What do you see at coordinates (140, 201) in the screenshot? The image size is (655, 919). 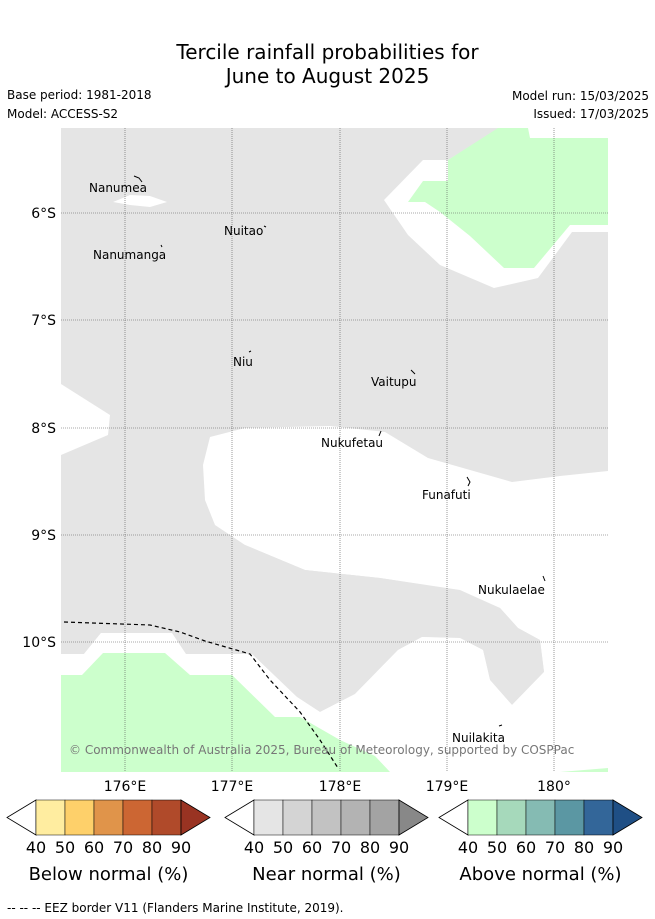 I see `no-signal-region-nanumea` at bounding box center [140, 201].